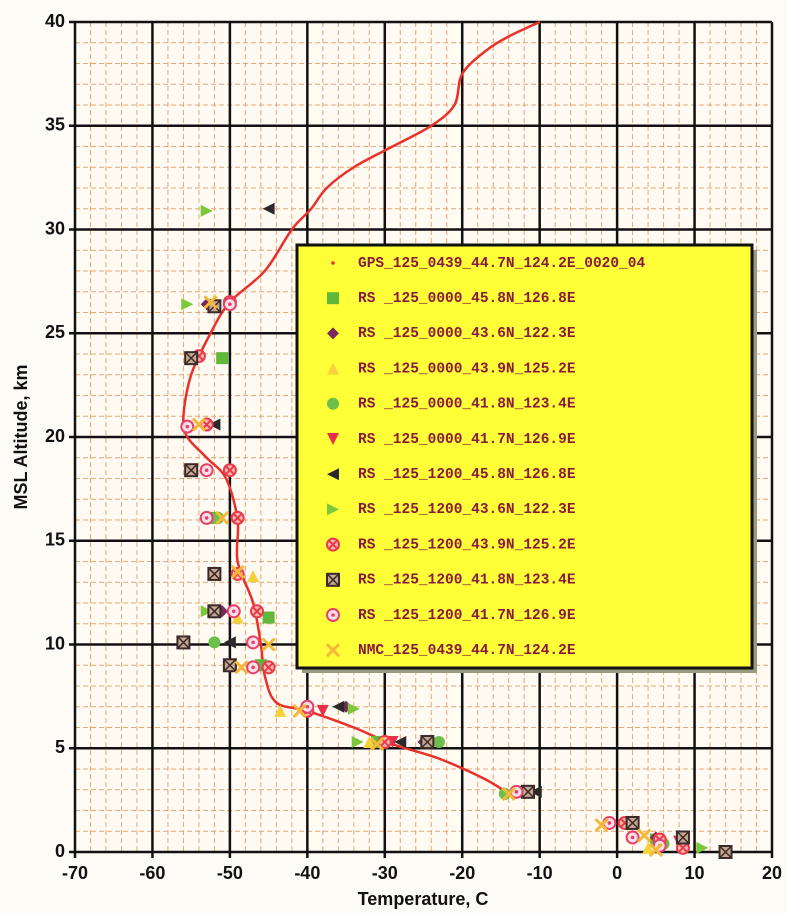 This screenshot has width=787, height=913. What do you see at coordinates (695, 873) in the screenshot?
I see `x-tick-label: 10` at bounding box center [695, 873].